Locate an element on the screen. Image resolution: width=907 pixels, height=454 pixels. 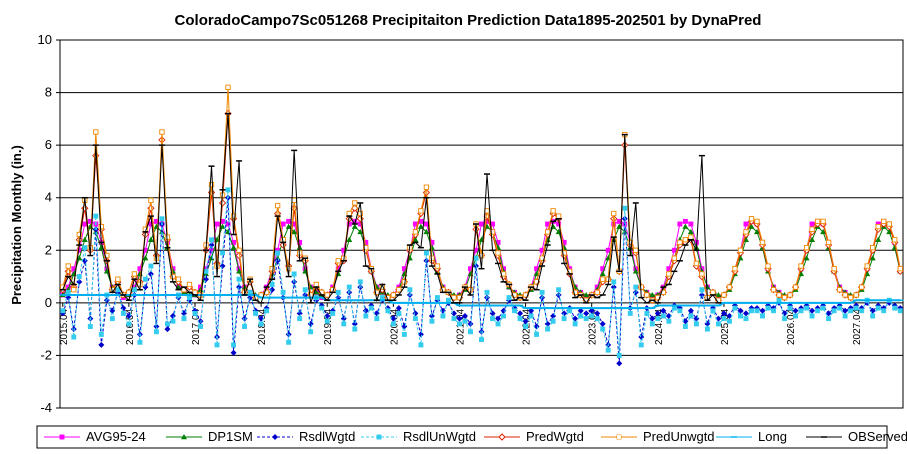
y-tick-label: 0 is located at coordinates (48, 302).